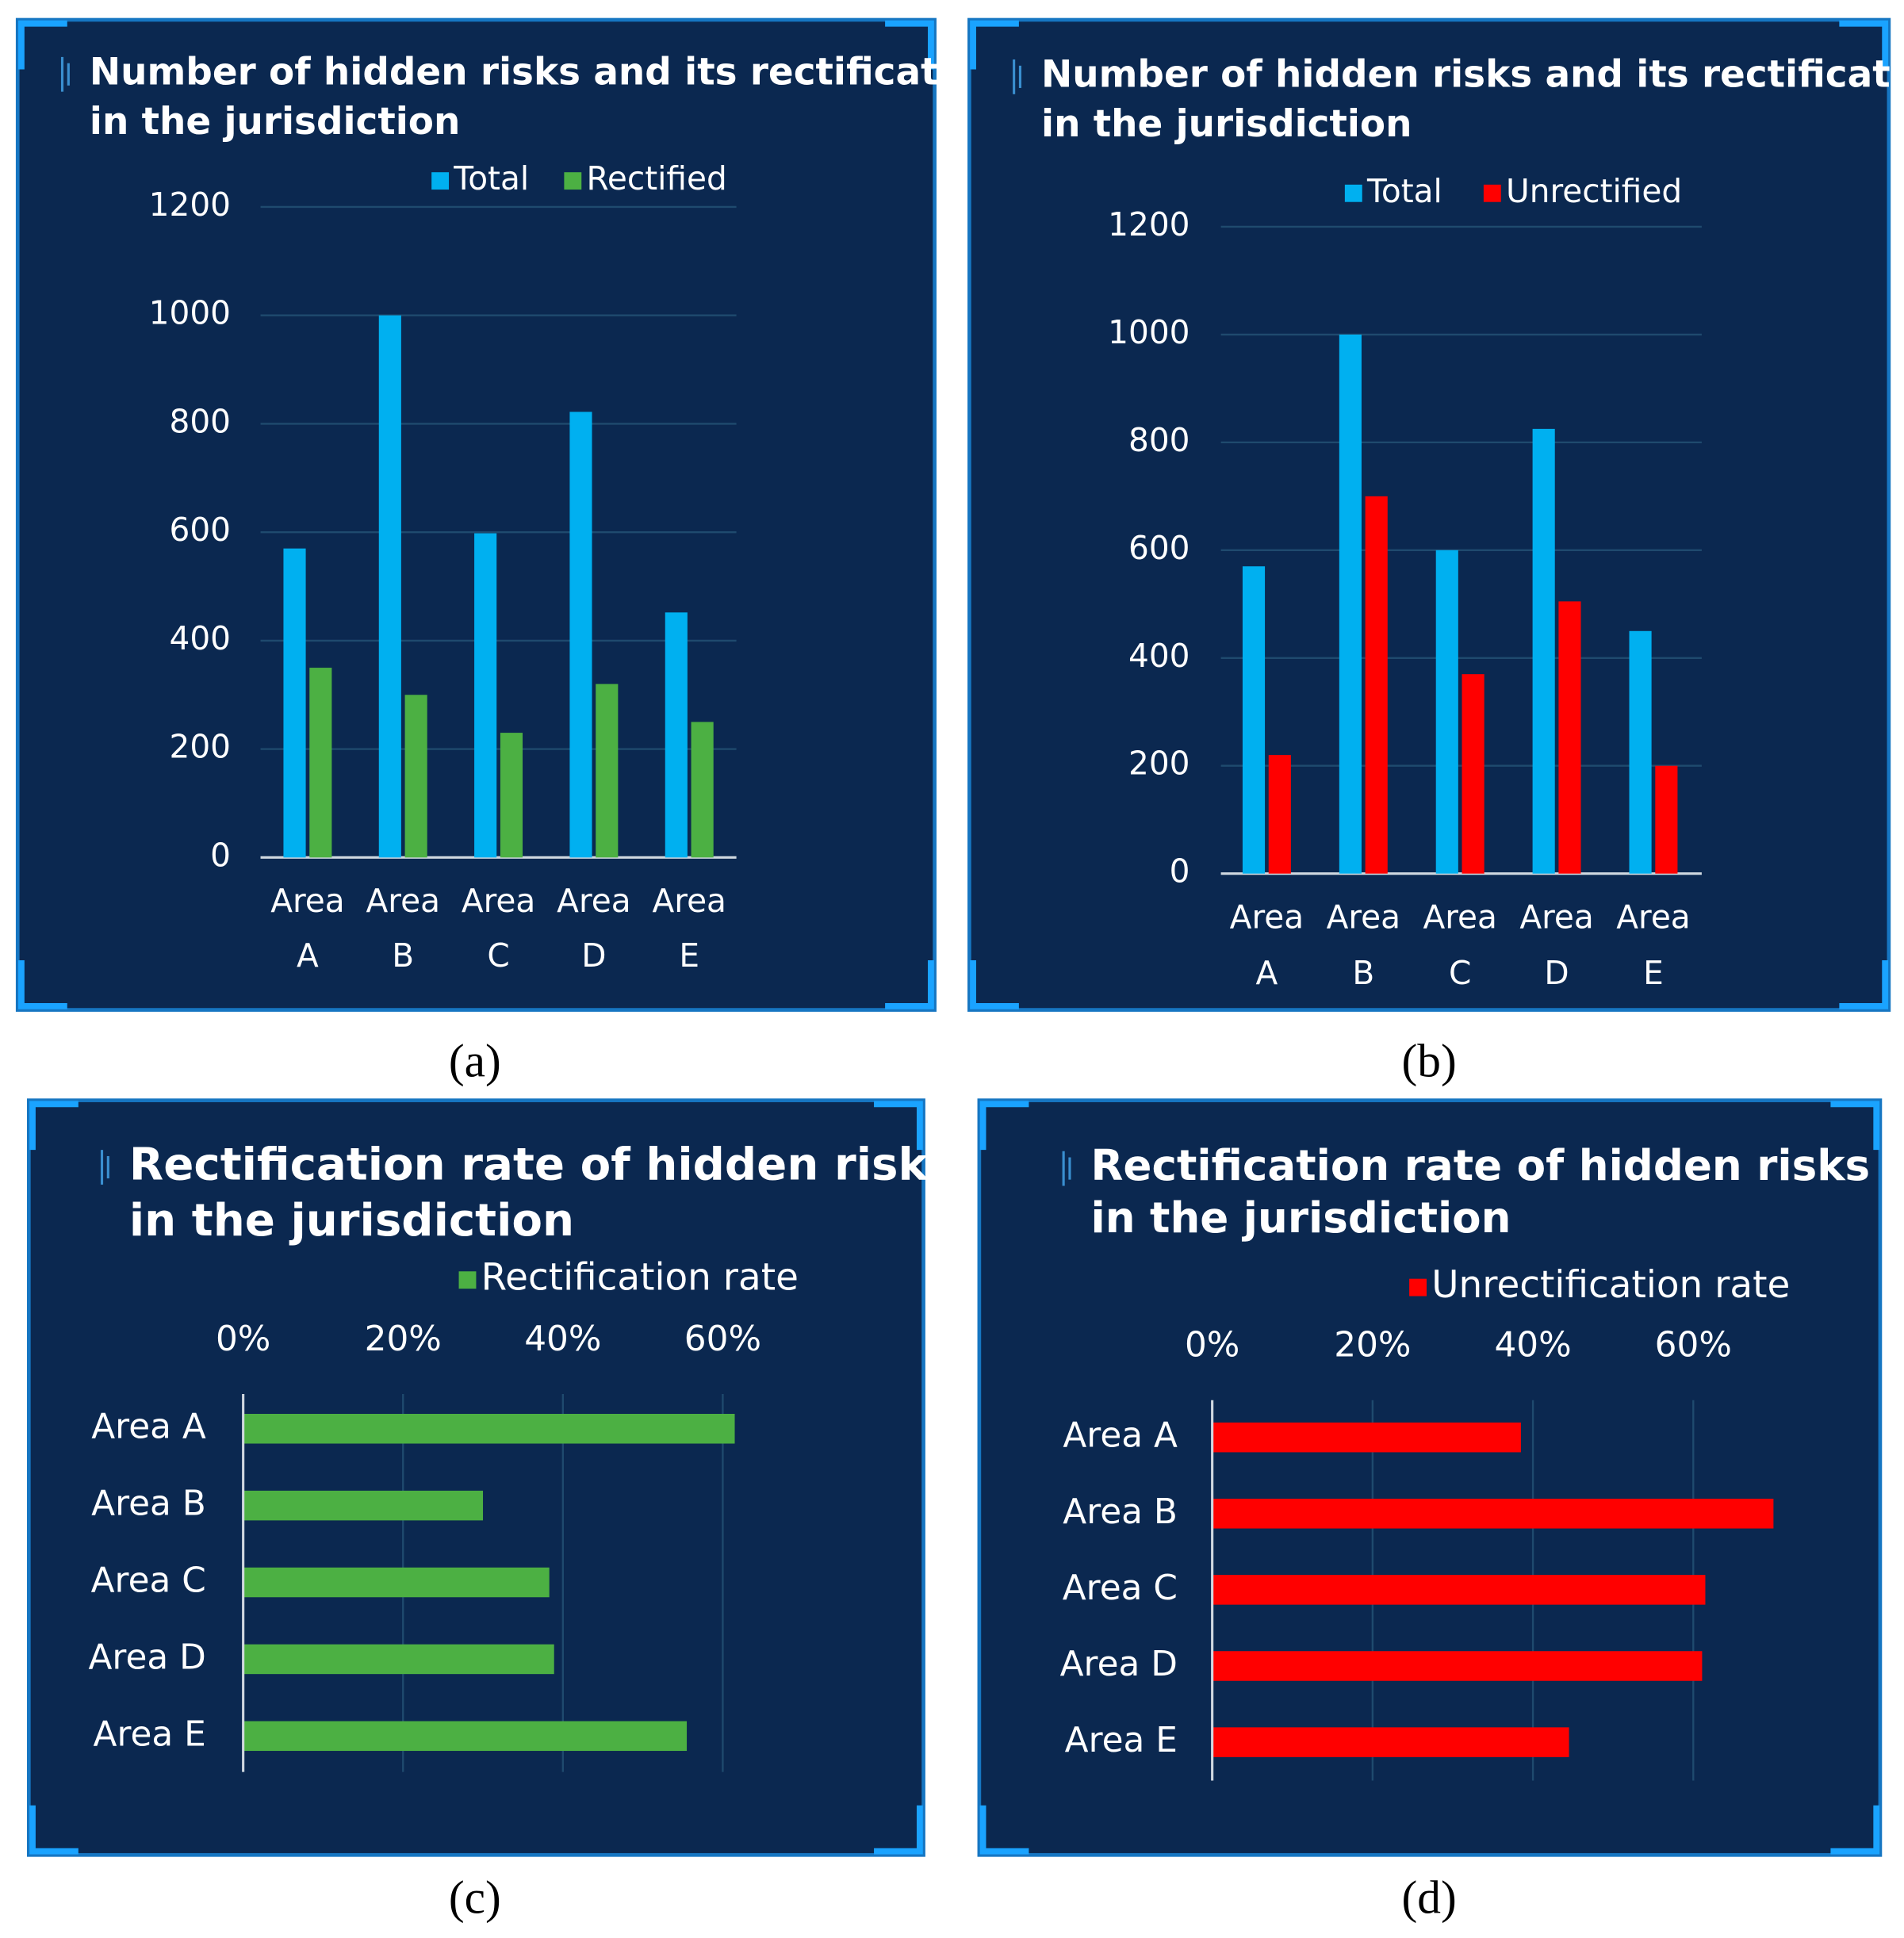 The width and height of the screenshot is (1904, 1938). What do you see at coordinates (475, 1061) in the screenshot?
I see `panel-label: (a)` at bounding box center [475, 1061].